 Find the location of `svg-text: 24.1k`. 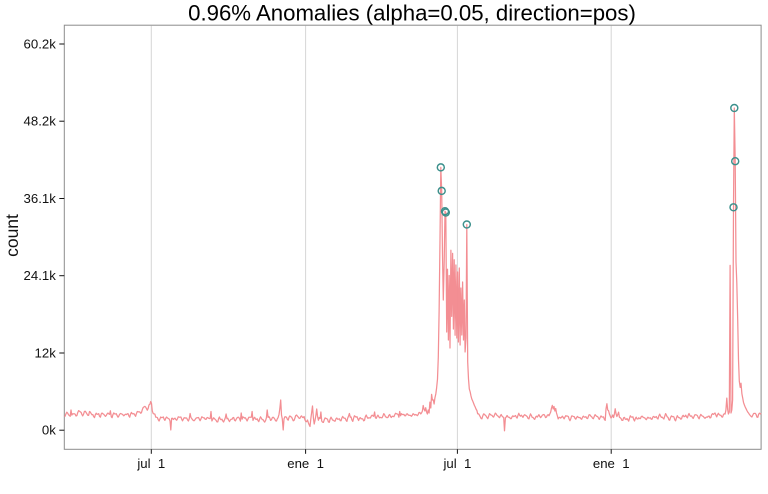

svg-text: 24.1k is located at coordinates (40, 275).